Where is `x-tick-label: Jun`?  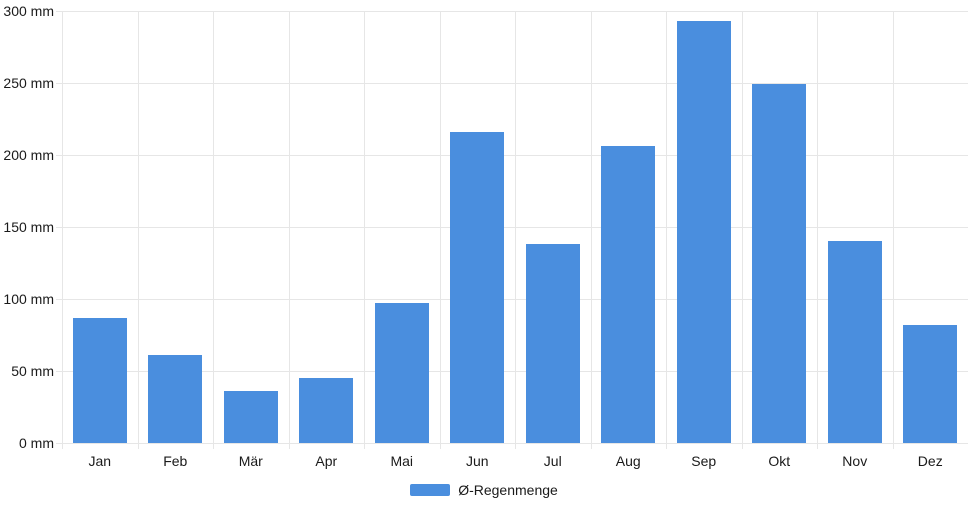 x-tick-label: Jun is located at coordinates (477, 461).